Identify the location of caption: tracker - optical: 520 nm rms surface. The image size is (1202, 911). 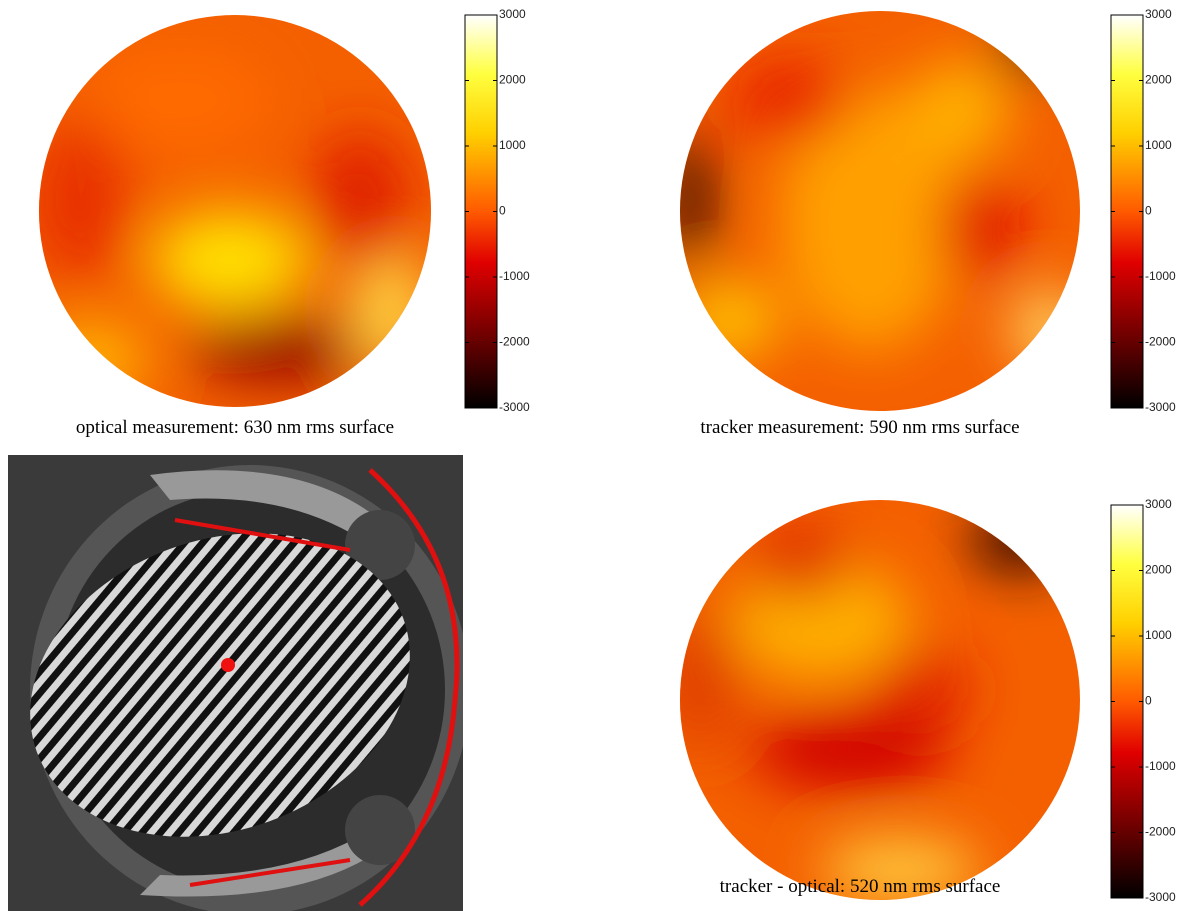
(860, 886).